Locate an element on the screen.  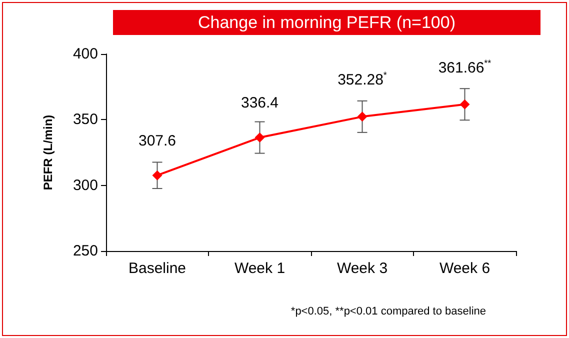
y-tick-label: 400 is located at coordinates (85, 54).